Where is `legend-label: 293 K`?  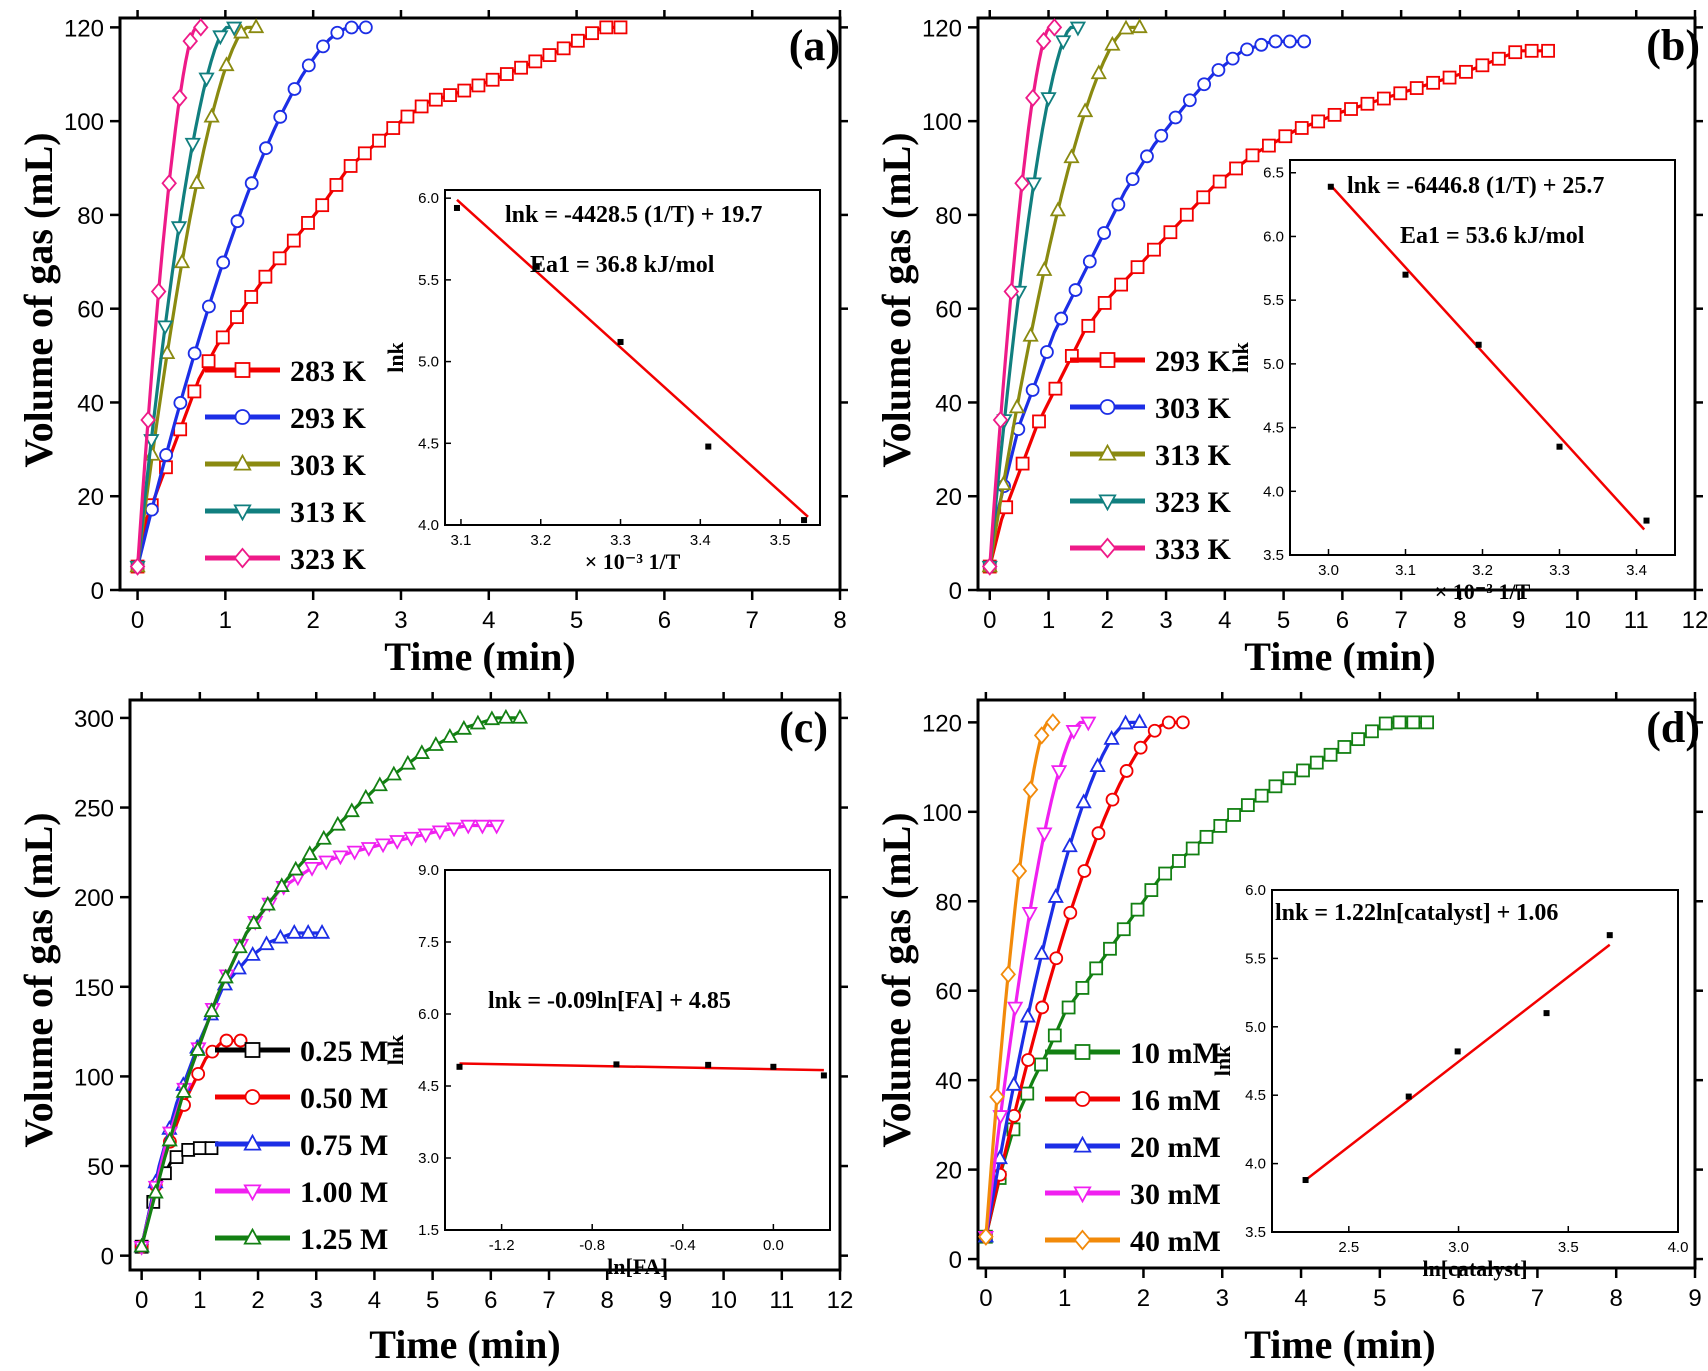
legend-label: 293 K is located at coordinates (1193, 361).